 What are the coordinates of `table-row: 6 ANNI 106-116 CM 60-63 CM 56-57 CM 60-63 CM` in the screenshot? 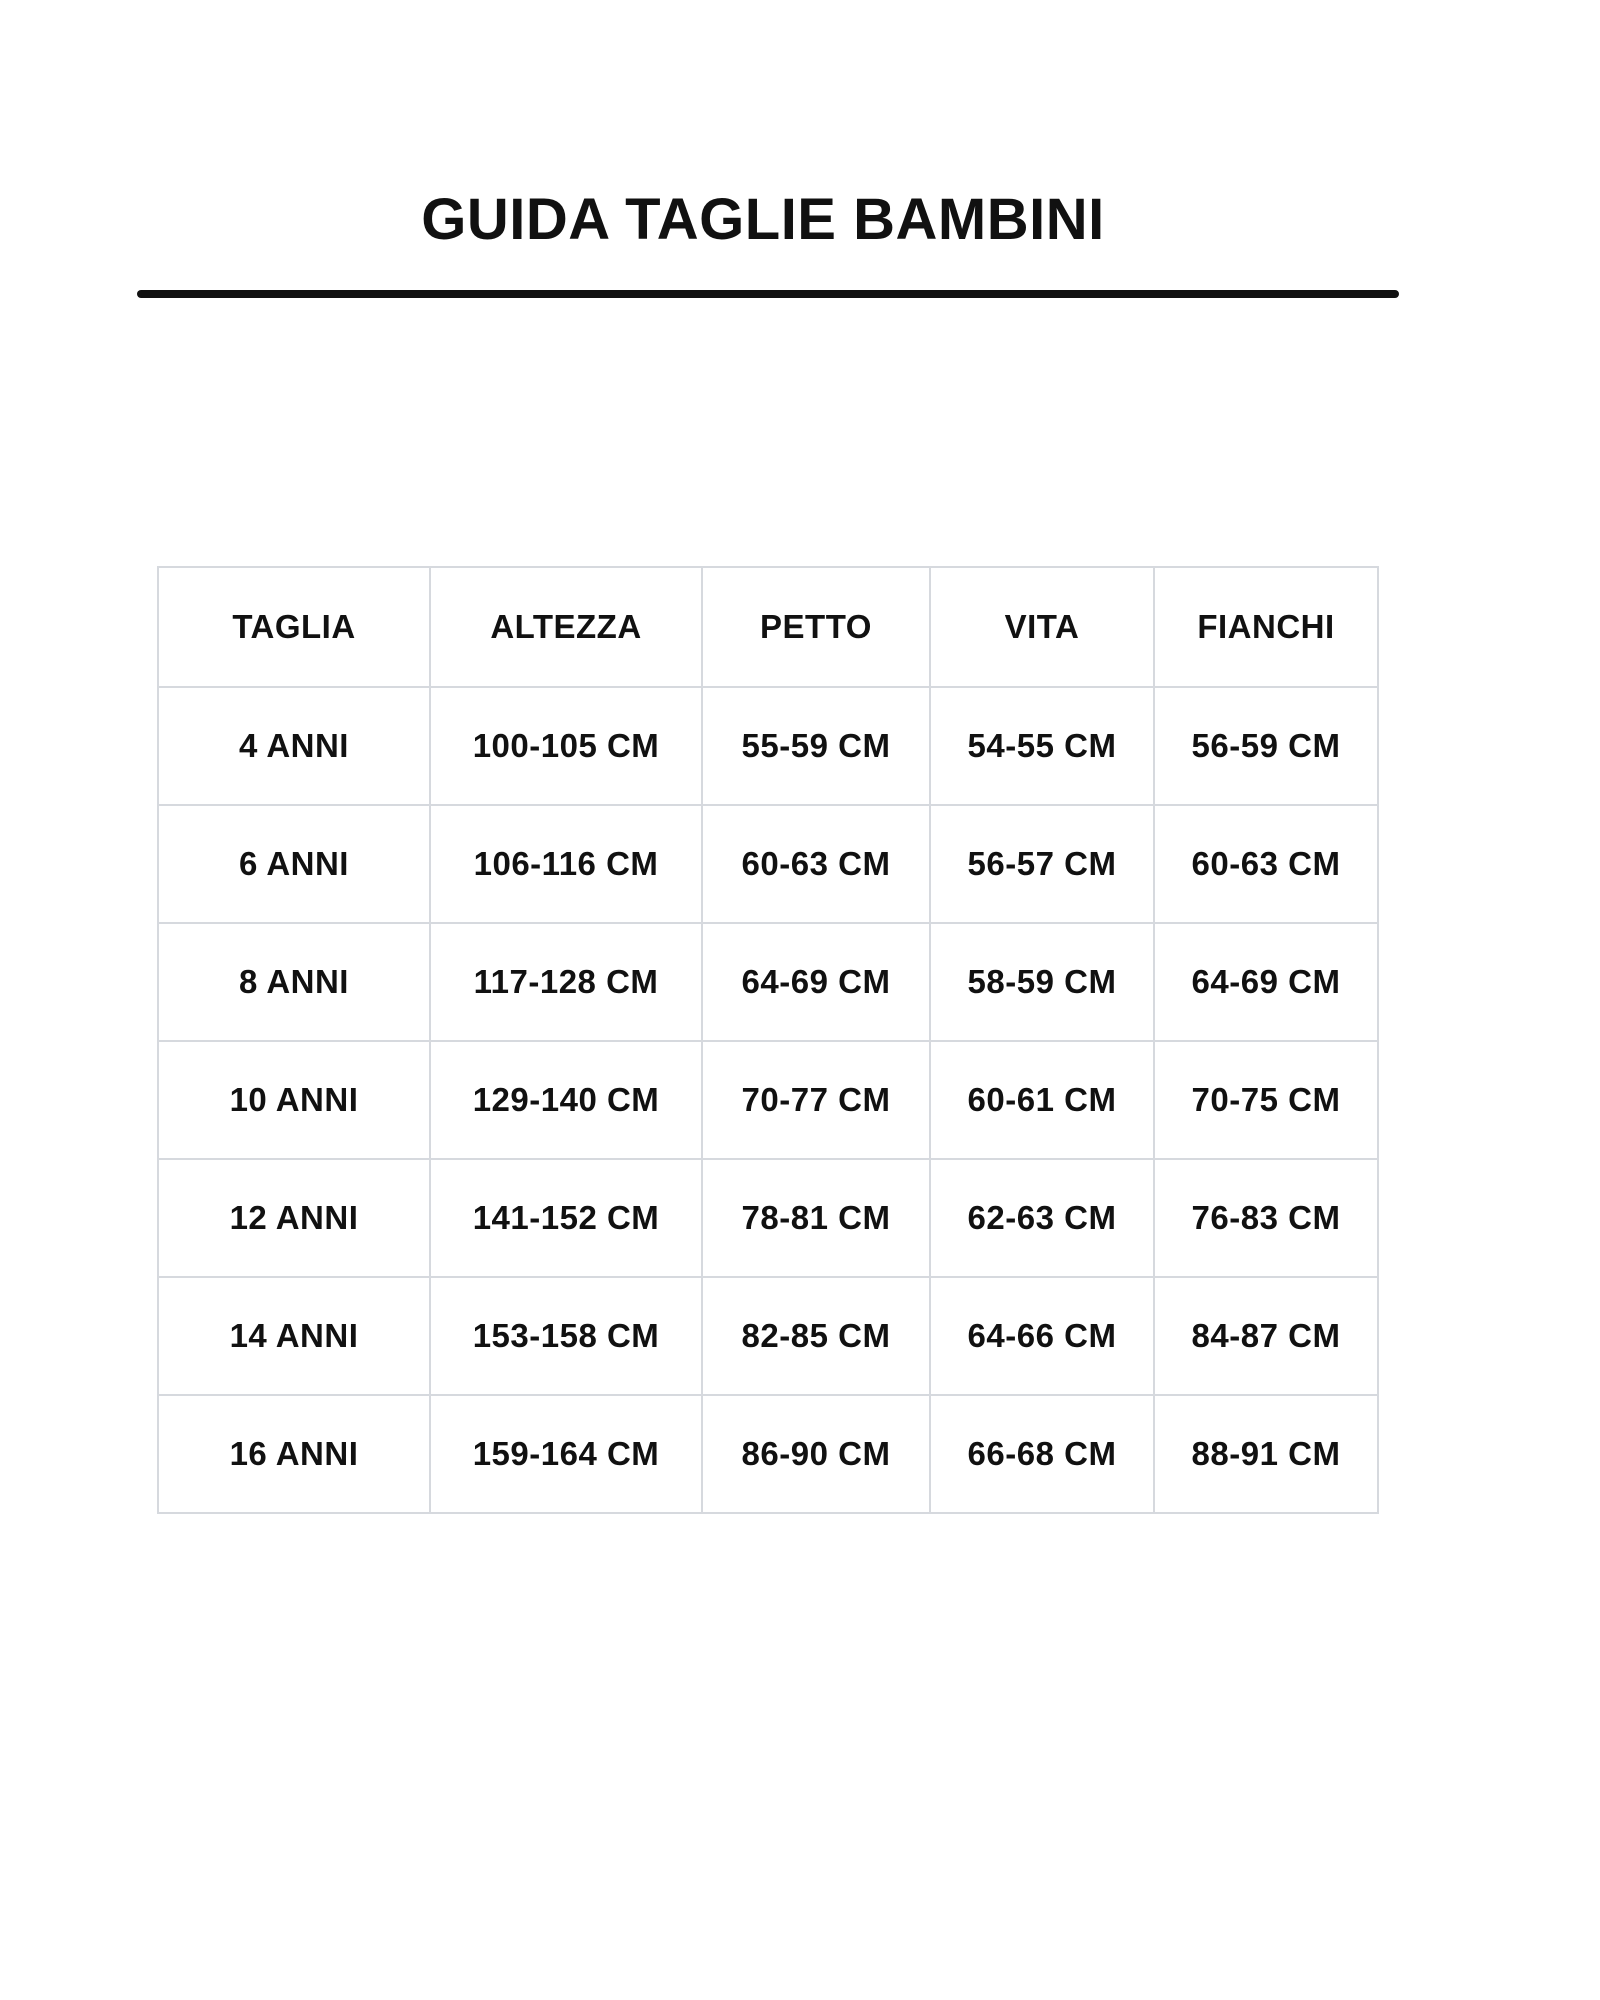 It's located at (768, 864).